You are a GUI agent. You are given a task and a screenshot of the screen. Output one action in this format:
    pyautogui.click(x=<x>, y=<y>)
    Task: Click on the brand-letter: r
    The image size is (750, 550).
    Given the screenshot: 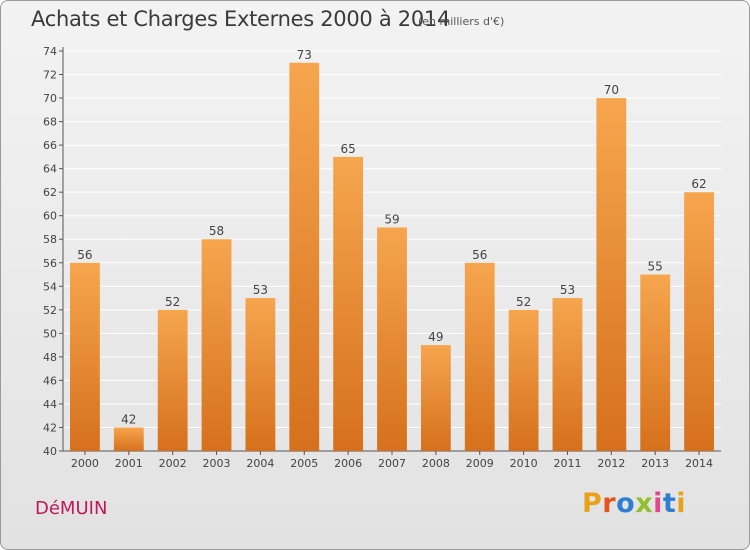 What is the action you would take?
    pyautogui.click(x=609, y=503)
    